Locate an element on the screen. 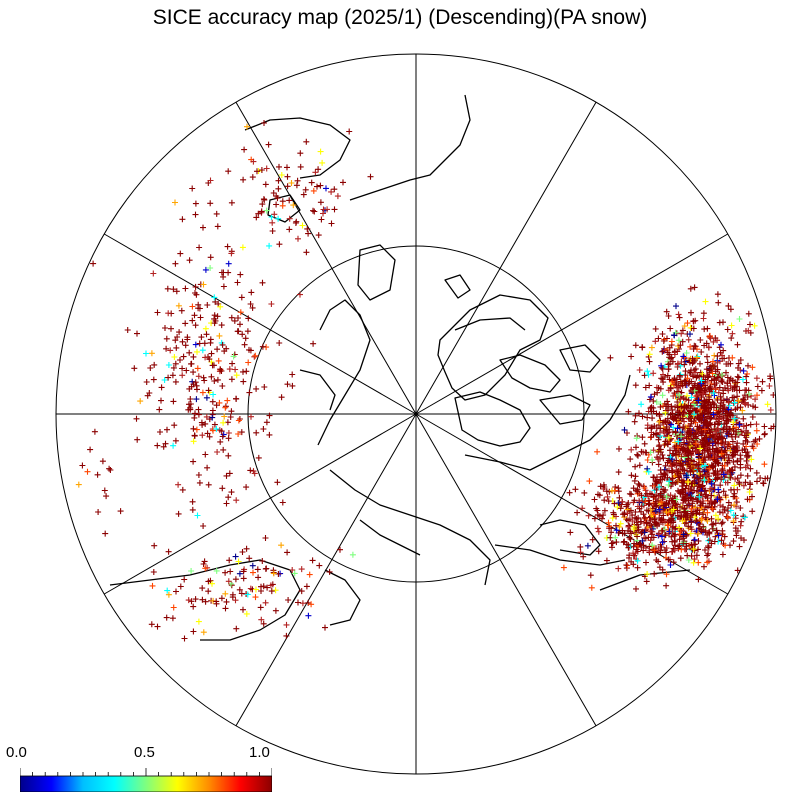 The image size is (800, 800). colorbar-gradient is located at coordinates (146, 783).